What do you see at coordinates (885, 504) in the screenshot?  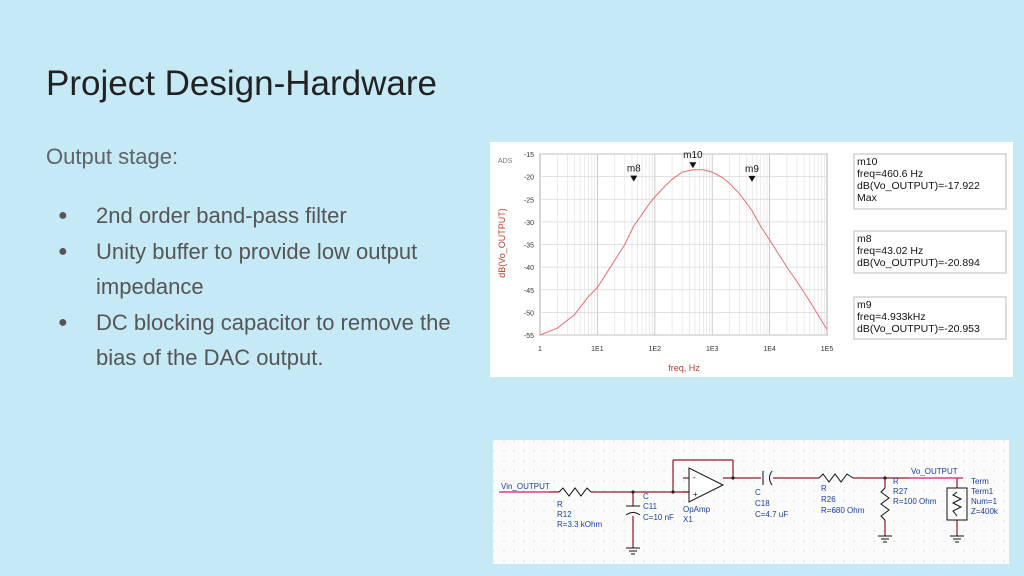 I see `resistor-r27-icon` at bounding box center [885, 504].